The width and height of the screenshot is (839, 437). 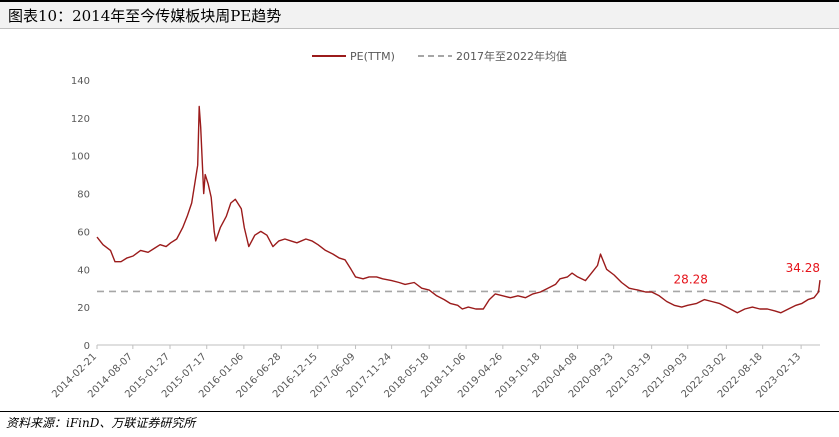 I want to click on legend-label-pe: PE(TTM), so click(x=372, y=56).